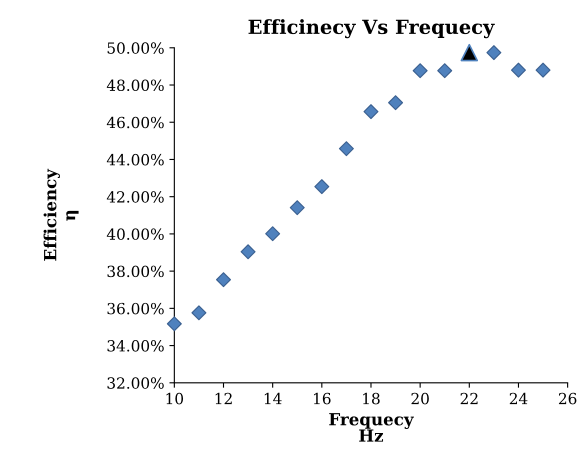 The height and width of the screenshot is (464, 587). Describe the element at coordinates (136, 272) in the screenshot. I see `y-tick-label: 38.00%` at that location.